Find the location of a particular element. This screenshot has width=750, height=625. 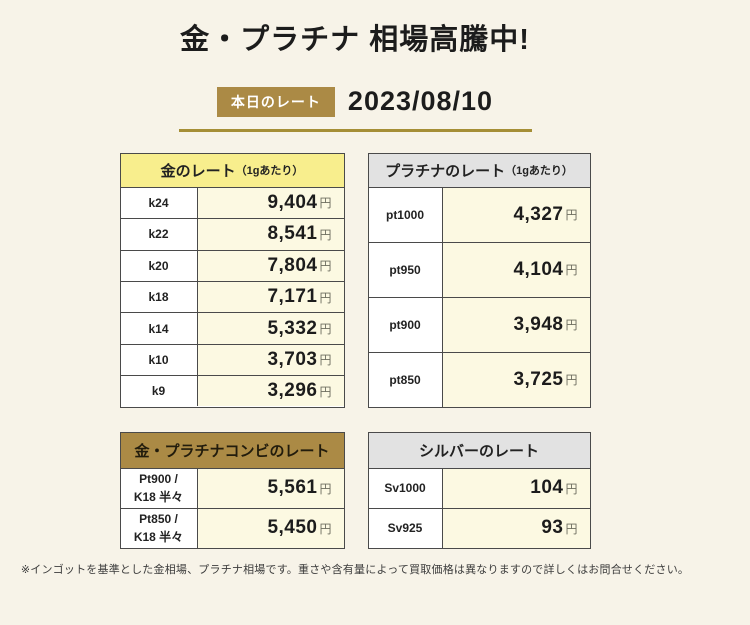

rate-value-cell: 9,404 円 is located at coordinates (270, 203).